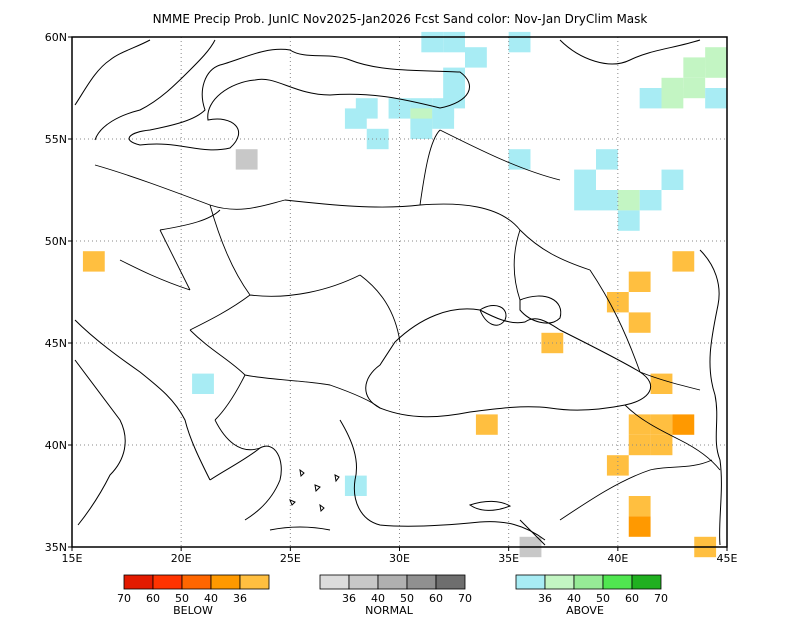  What do you see at coordinates (124, 598) in the screenshot?
I see `legend-below-tick-label: 70` at bounding box center [124, 598].